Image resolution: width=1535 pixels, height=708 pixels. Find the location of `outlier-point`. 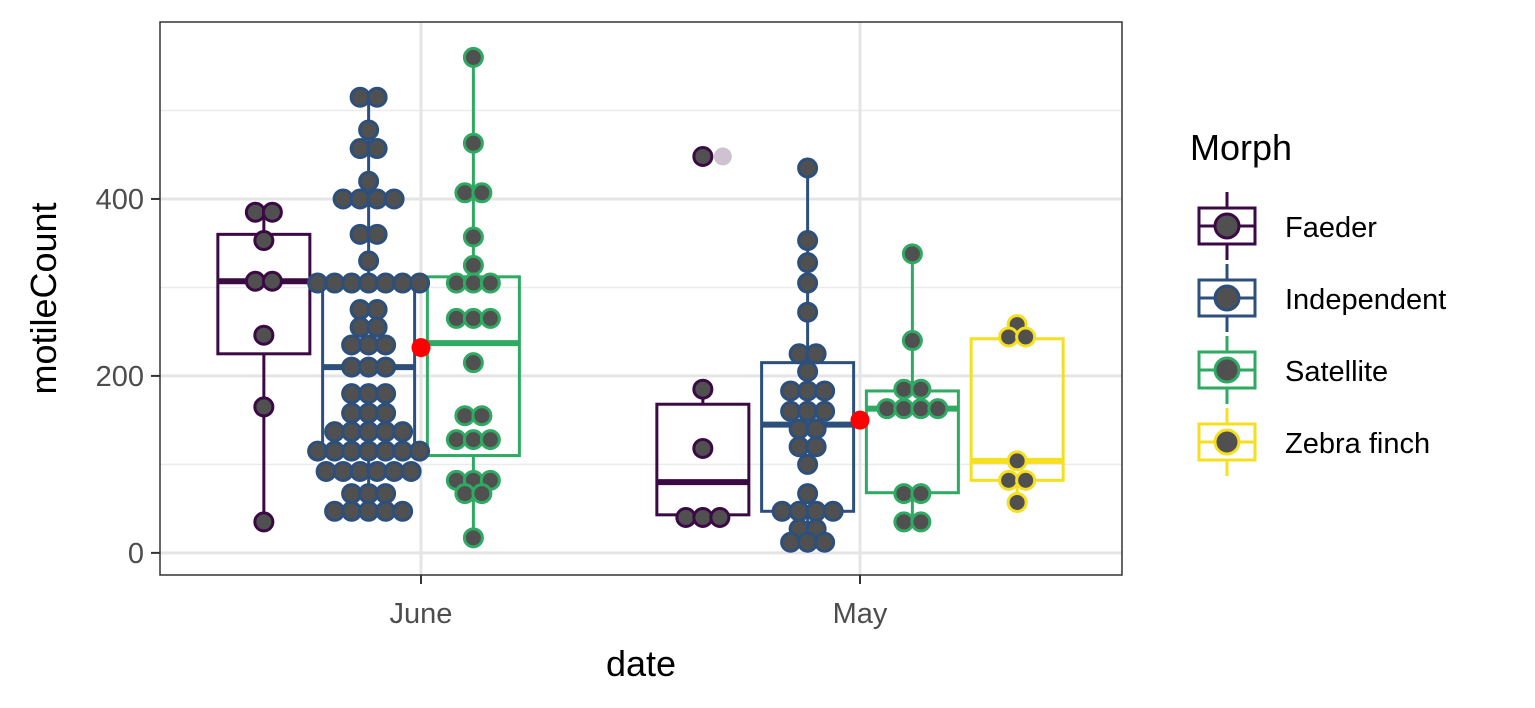

outlier-point is located at coordinates (722, 156).